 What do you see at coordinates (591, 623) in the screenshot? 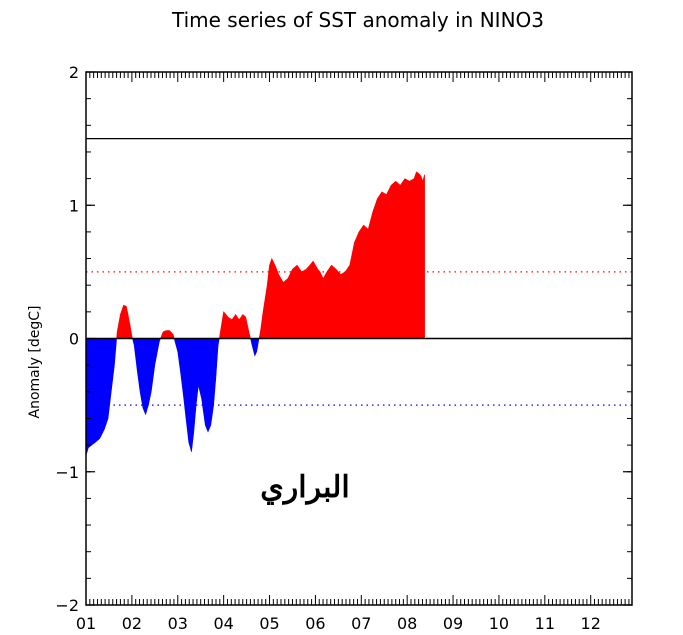
I see `x-tick-label: 12` at bounding box center [591, 623].